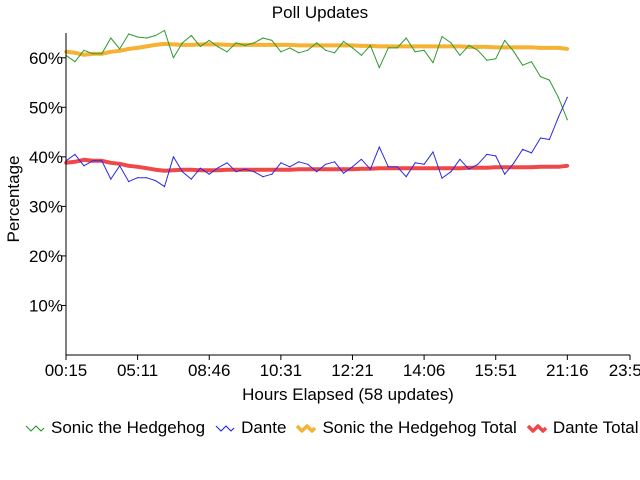 The width and height of the screenshot is (640, 480). I want to click on legend-item: Dante Total, so click(582, 428).